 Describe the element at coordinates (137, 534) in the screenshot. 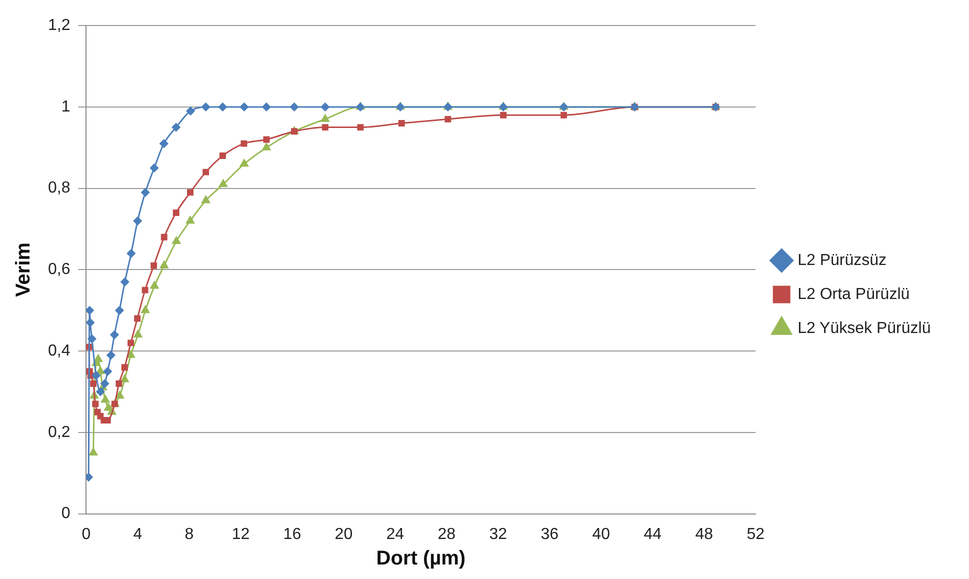

I see `x-tick-label: 4` at that location.